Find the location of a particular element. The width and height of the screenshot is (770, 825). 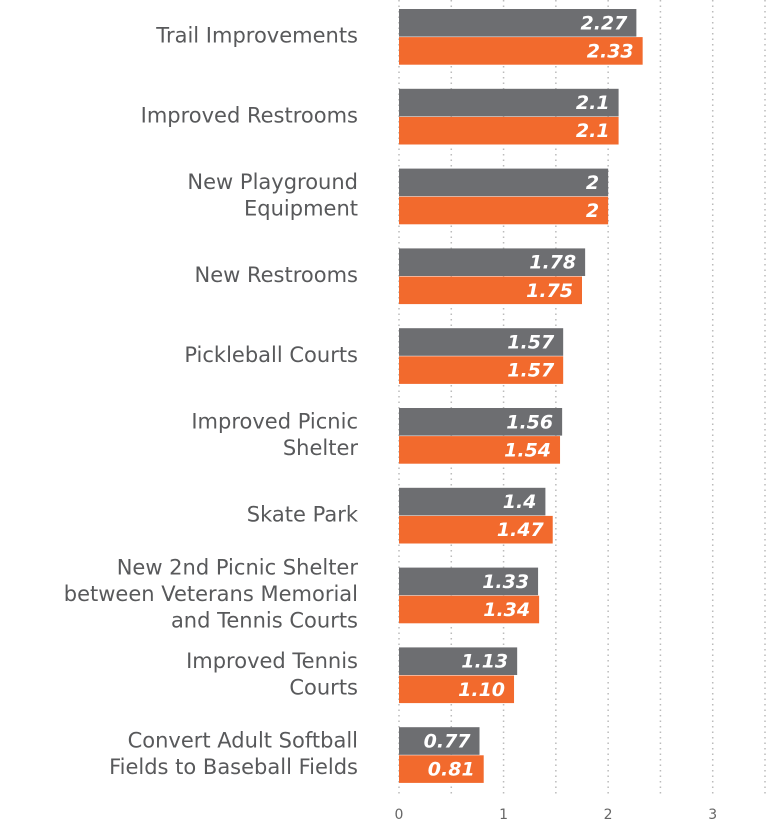

value-label: 0.81 is located at coordinates (451, 770).